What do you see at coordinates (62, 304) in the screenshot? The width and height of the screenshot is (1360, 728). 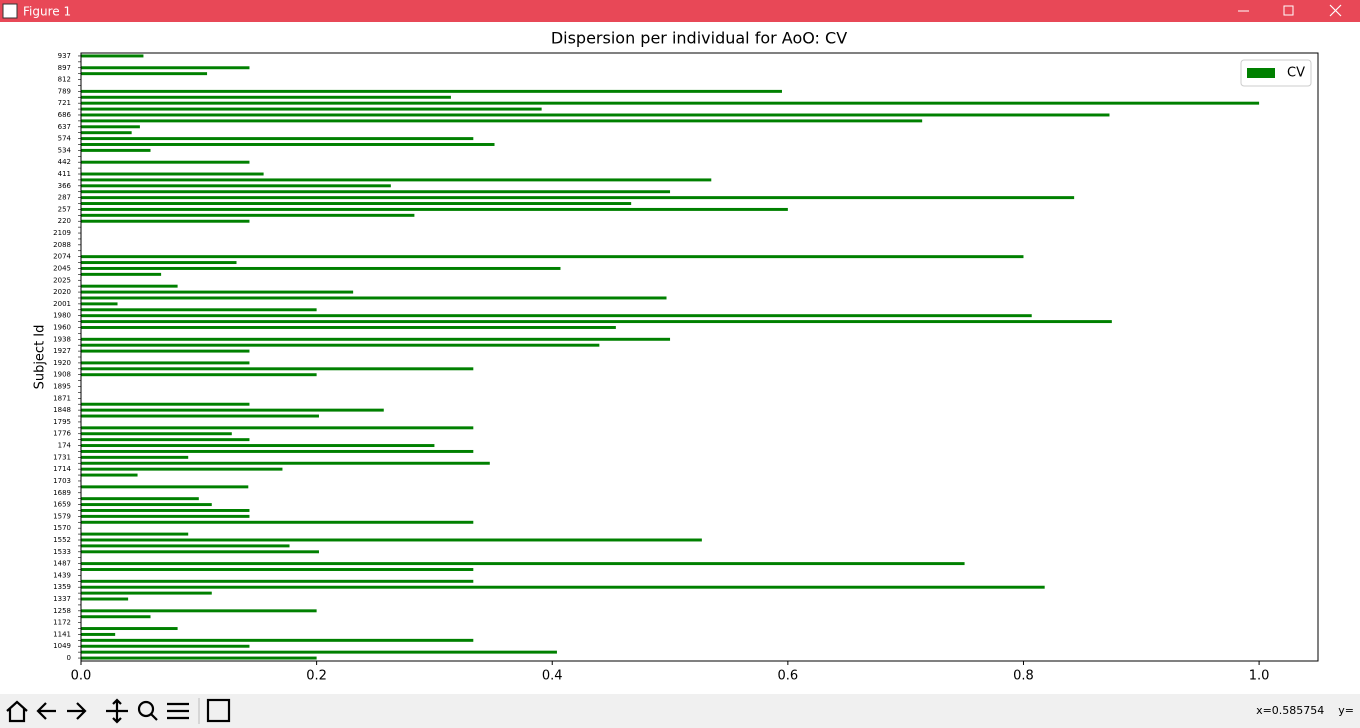 I see `y-tick-label: 2001` at bounding box center [62, 304].